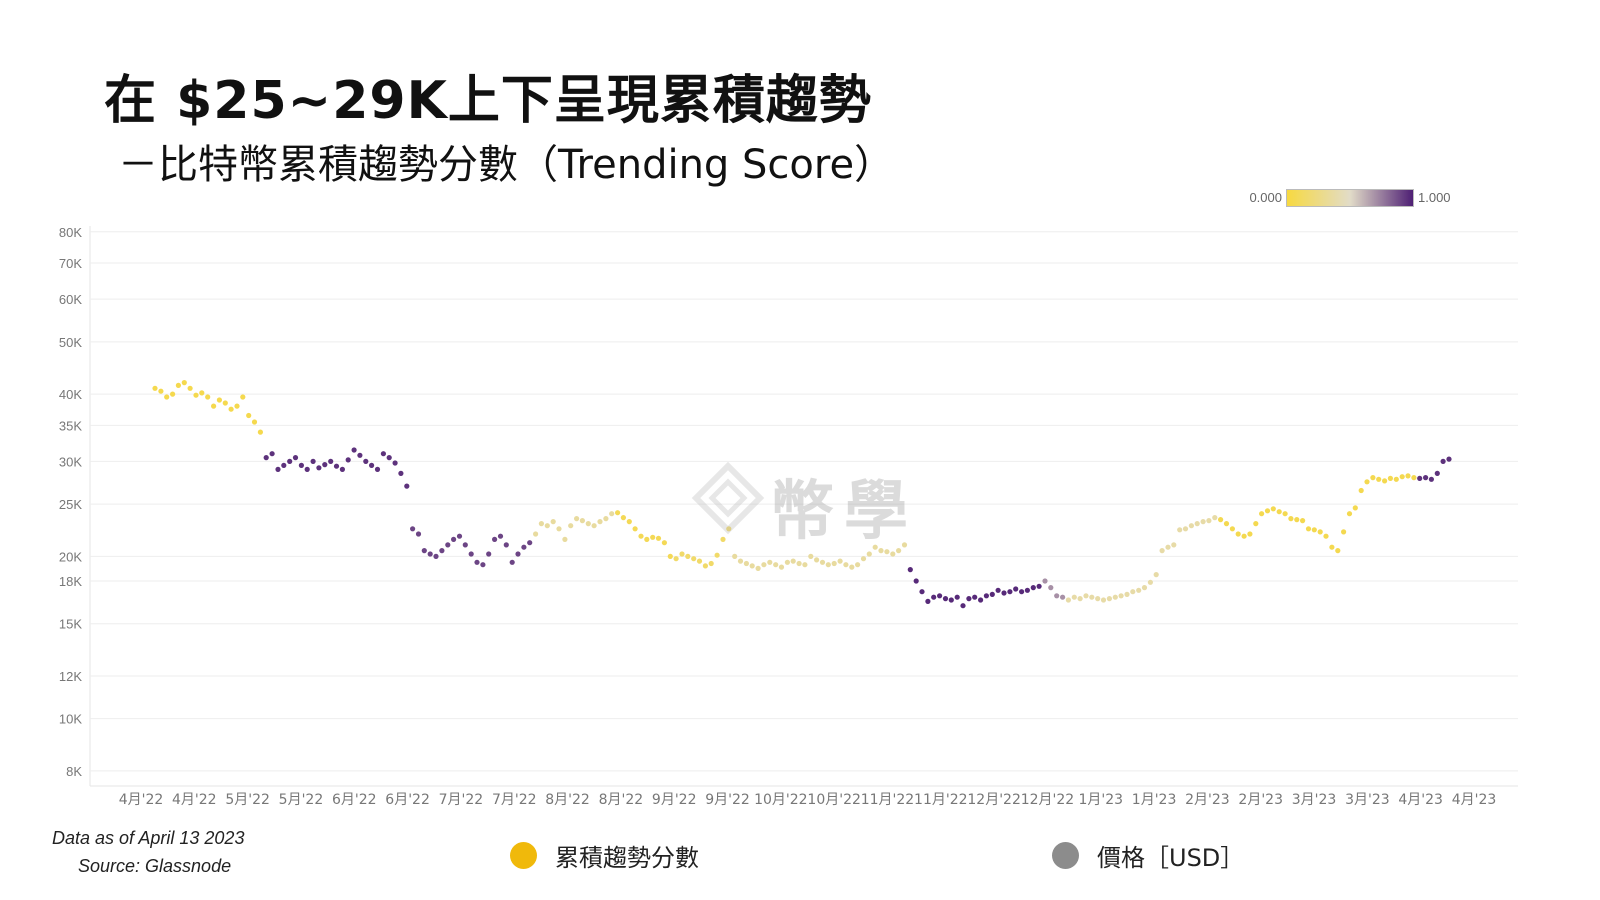 This screenshot has width=1600, height=900. What do you see at coordinates (1047, 800) in the screenshot?
I see `x-tick-label: 12月'22` at bounding box center [1047, 800].